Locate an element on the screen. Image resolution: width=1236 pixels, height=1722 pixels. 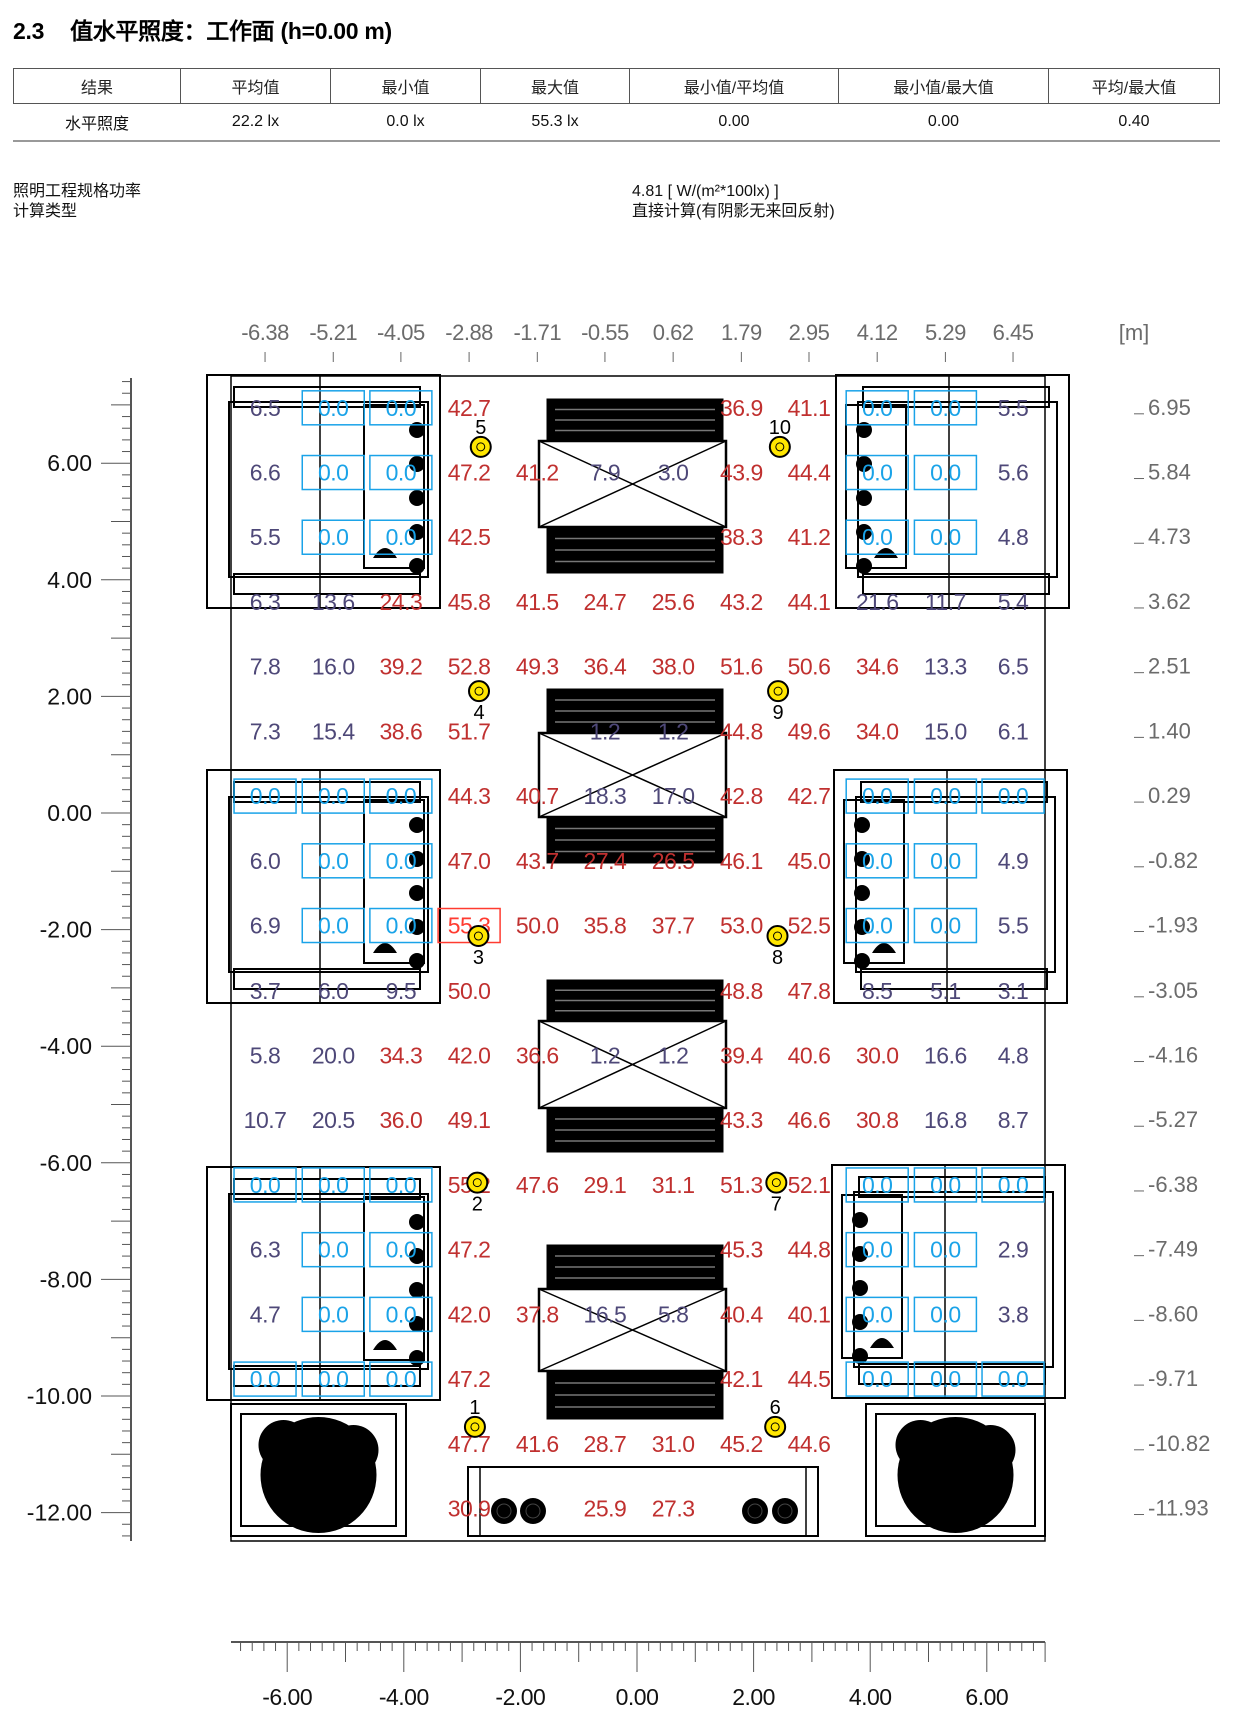
illuminance-value: 43.3 is located at coordinates (741, 1120).